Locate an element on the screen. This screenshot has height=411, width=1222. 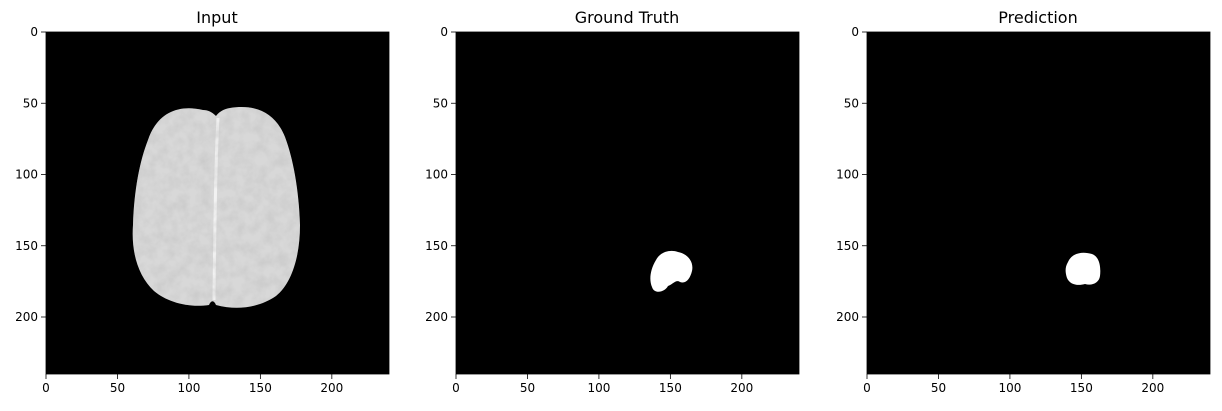
panel-title: Ground Truth is located at coordinates (627, 17).